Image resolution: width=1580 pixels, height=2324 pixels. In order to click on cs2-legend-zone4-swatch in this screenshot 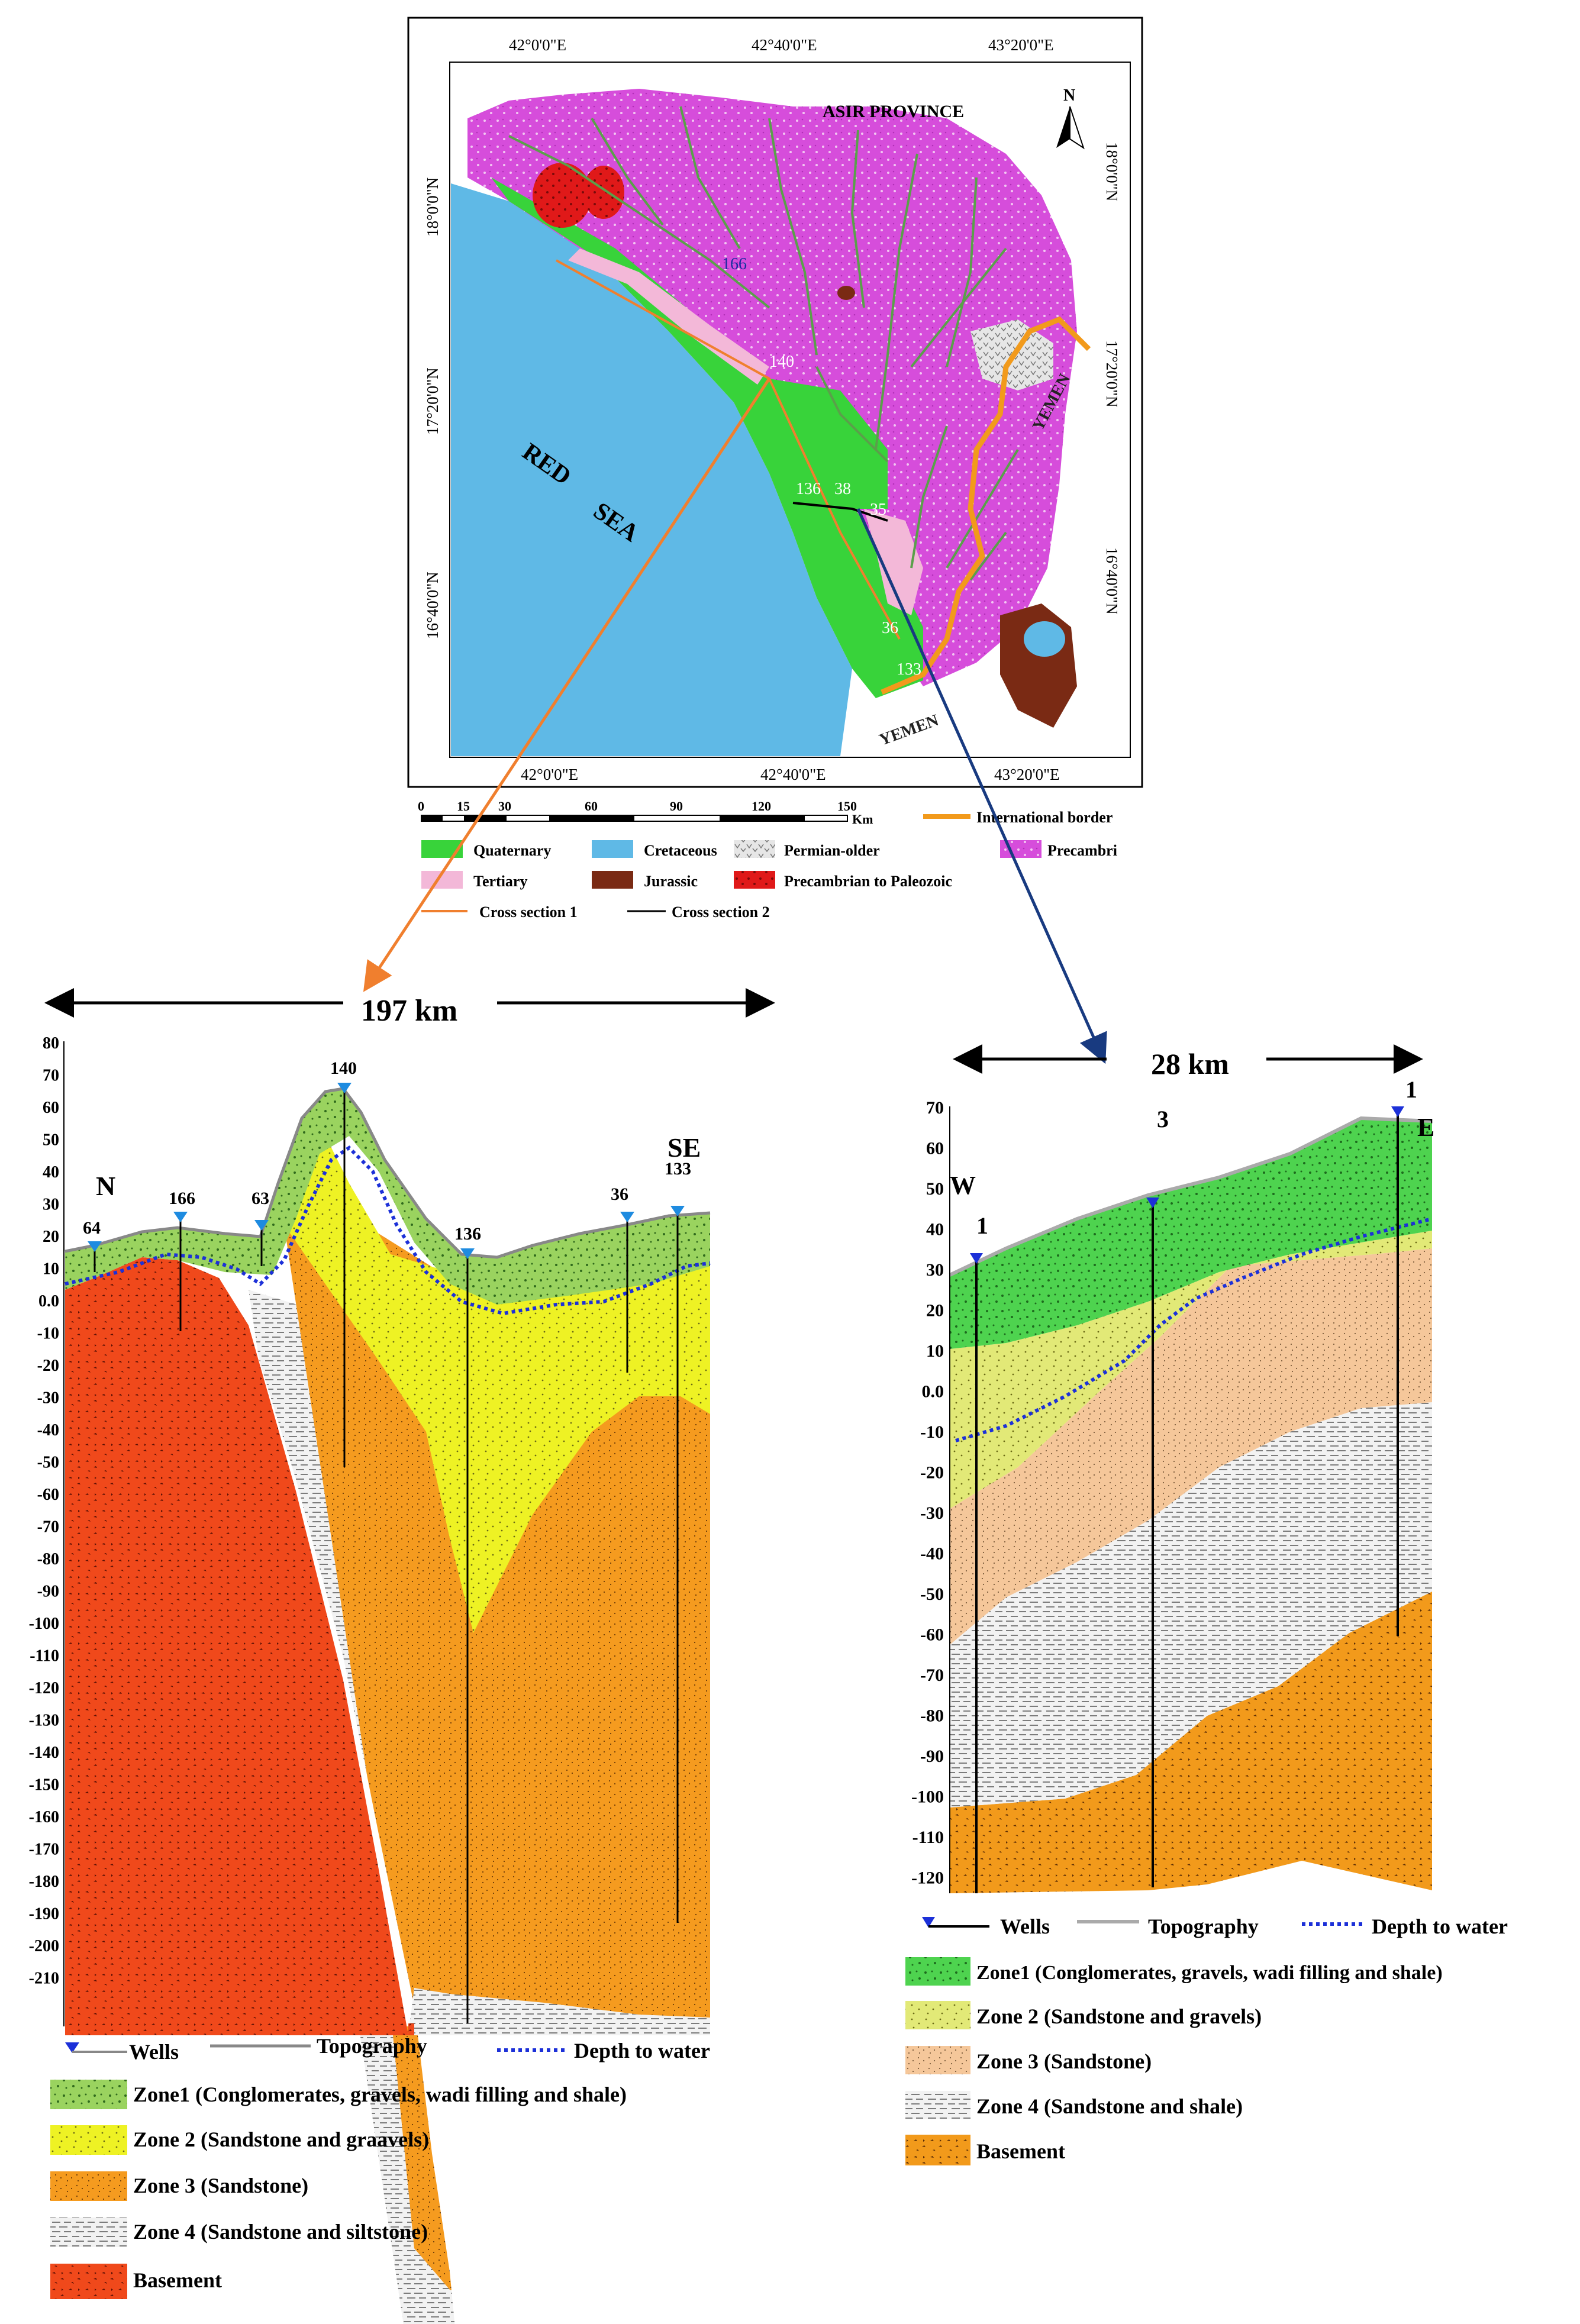, I will do `click(937, 2105)`.